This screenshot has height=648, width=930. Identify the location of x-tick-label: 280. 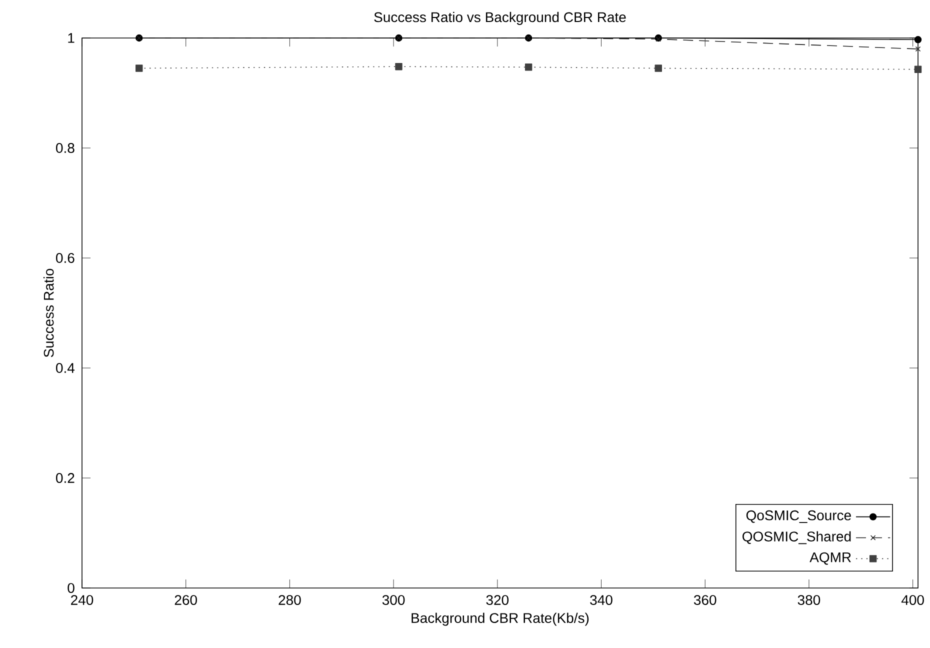
(289, 600).